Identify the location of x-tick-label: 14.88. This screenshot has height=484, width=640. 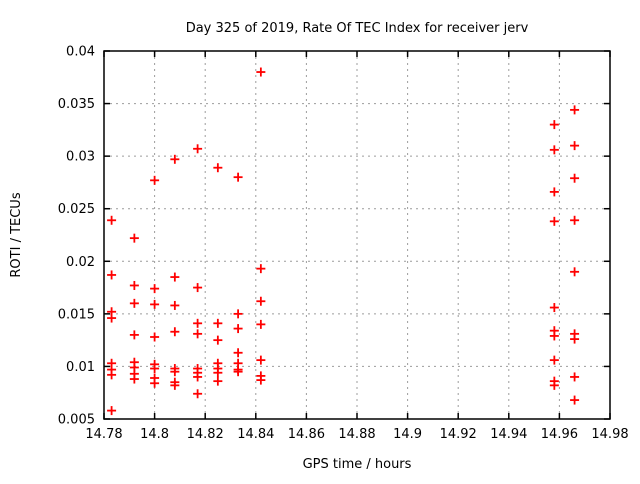
(356, 434).